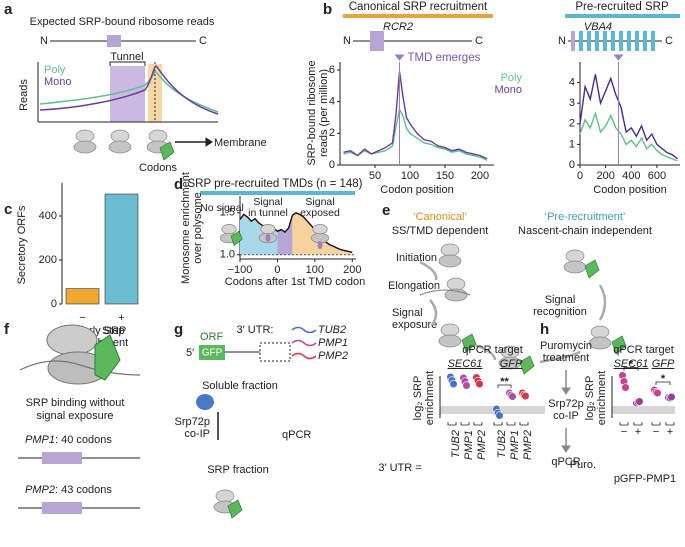 This screenshot has width=685, height=547. I want to click on significance: *, so click(663, 379).